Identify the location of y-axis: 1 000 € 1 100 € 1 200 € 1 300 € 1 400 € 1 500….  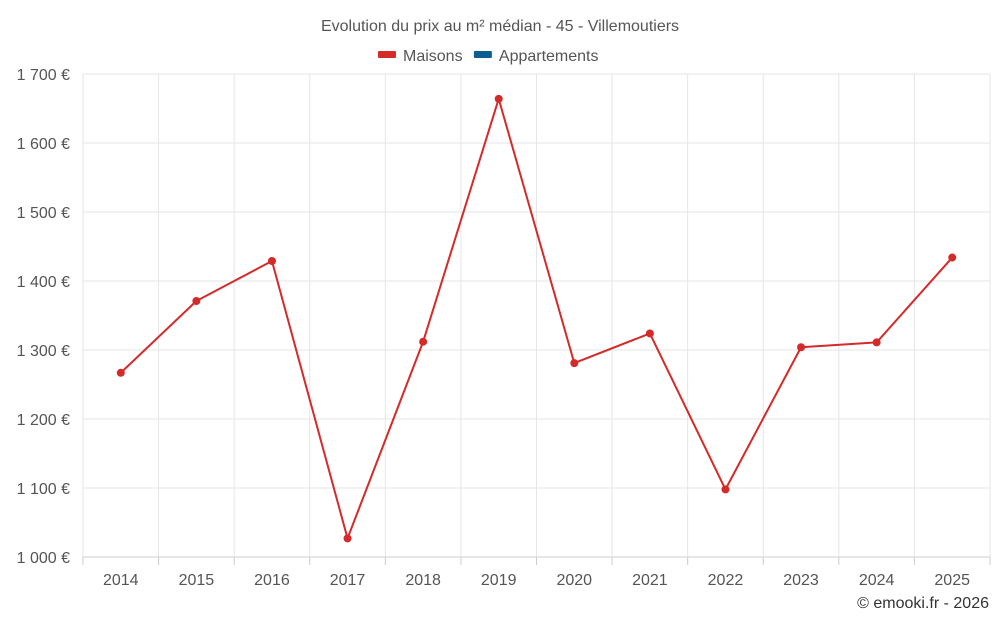
(43, 317).